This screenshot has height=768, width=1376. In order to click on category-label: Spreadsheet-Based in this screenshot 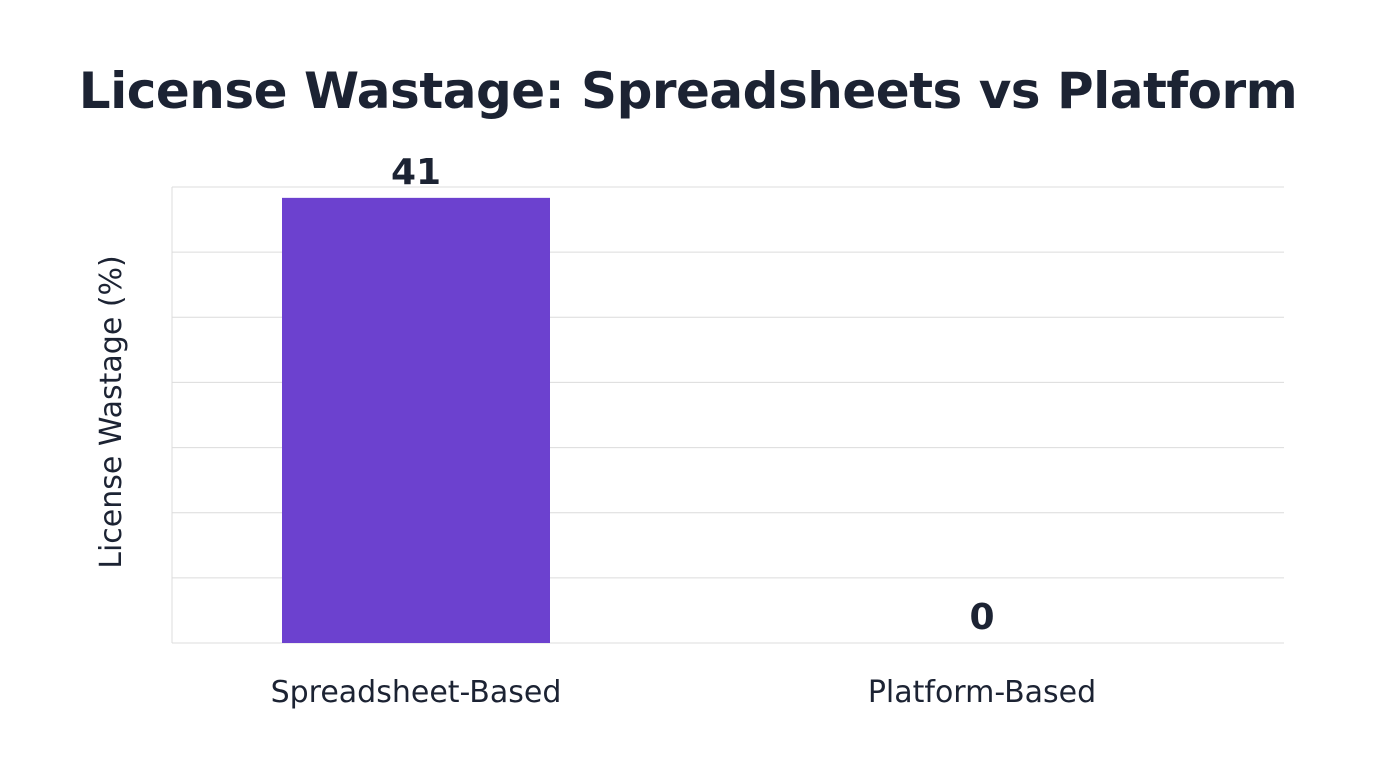, I will do `click(416, 692)`.